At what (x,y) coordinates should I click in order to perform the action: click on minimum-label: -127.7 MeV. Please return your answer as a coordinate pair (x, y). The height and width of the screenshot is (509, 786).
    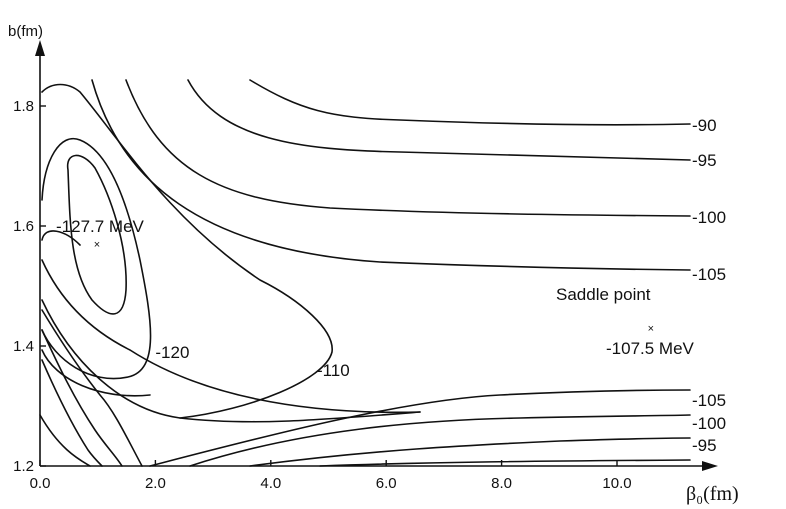
    Looking at the image, I should click on (100, 226).